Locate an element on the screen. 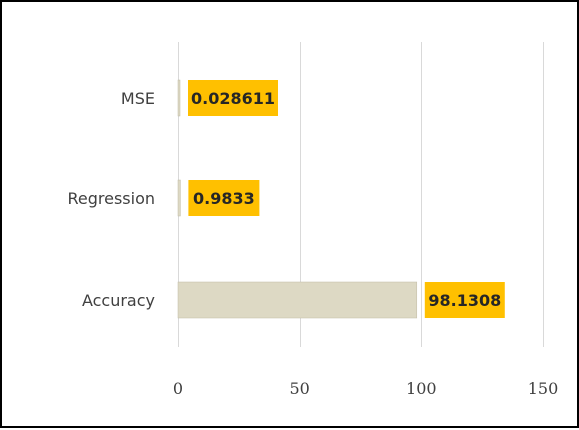 The width and height of the screenshot is (579, 430). bar-regression is located at coordinates (179, 198).